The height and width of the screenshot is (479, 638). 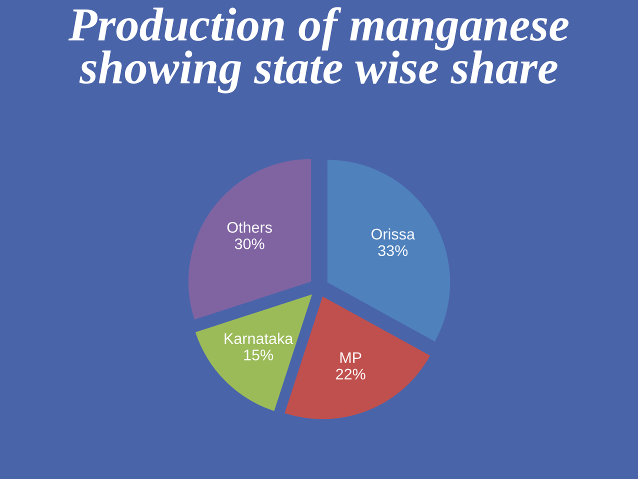 I want to click on data-label: 33%, so click(x=393, y=250).